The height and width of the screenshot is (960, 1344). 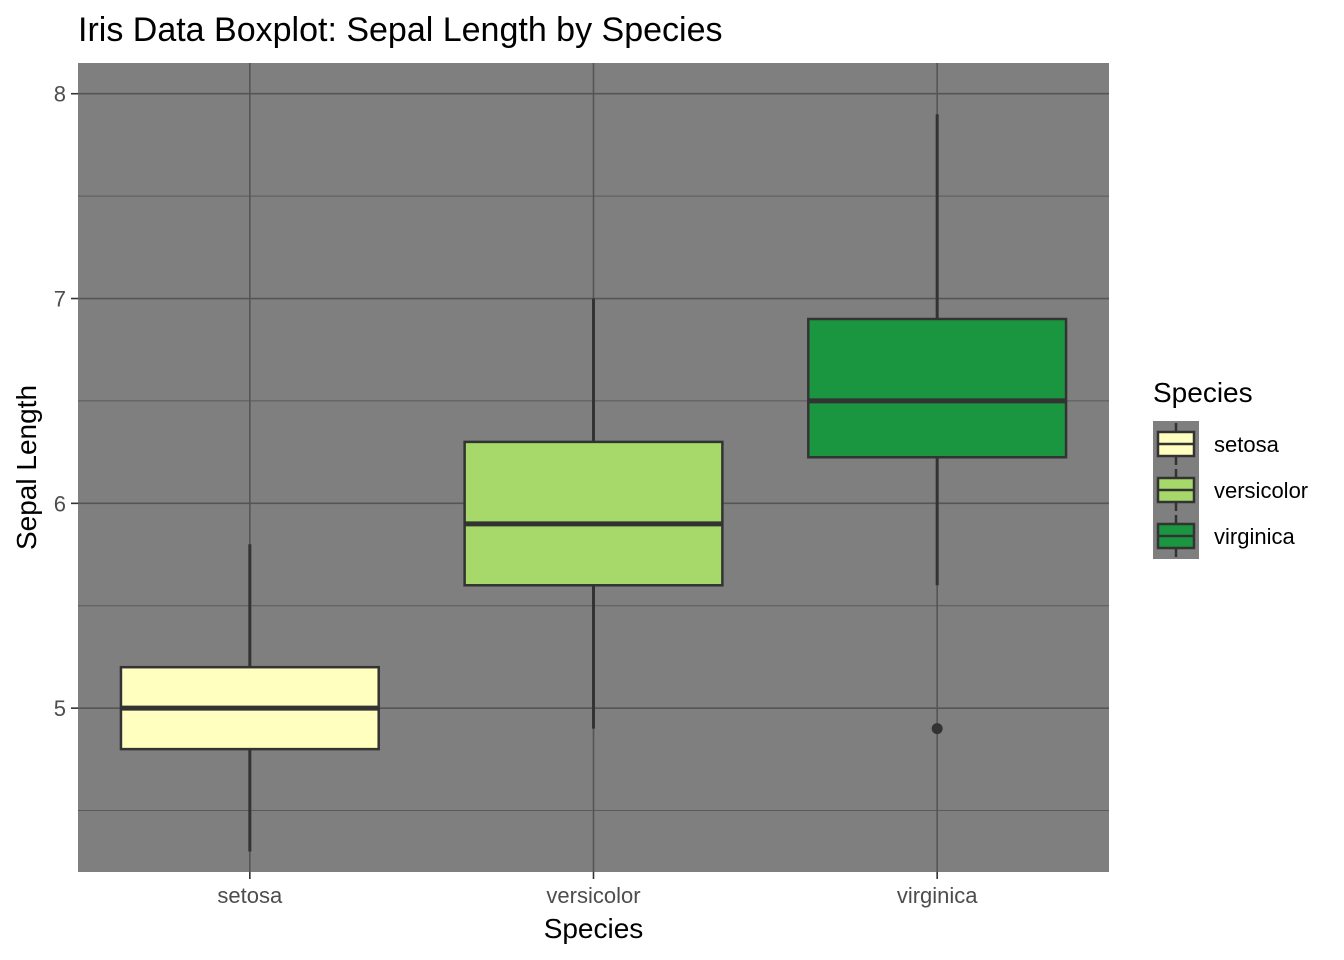 I want to click on legend-title: Species, so click(x=1203, y=392).